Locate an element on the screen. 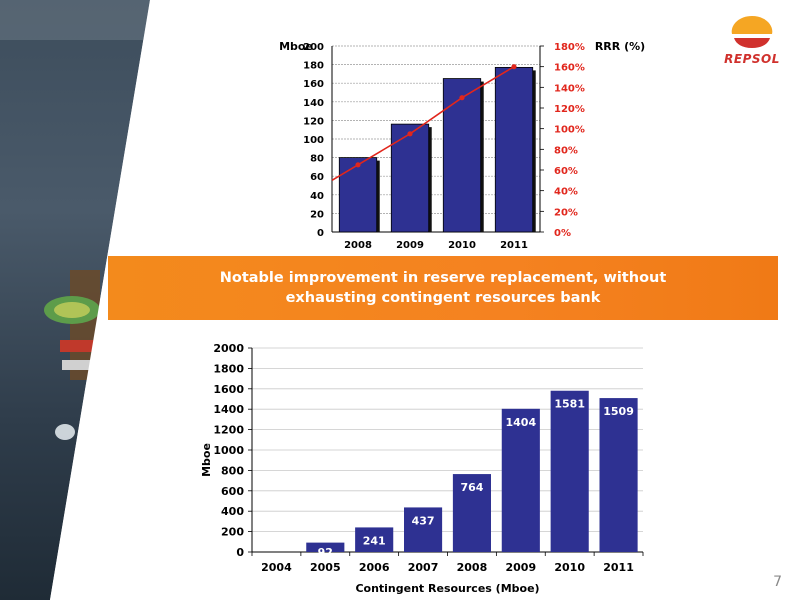  y-tick-label: 100 is located at coordinates (313, 140).